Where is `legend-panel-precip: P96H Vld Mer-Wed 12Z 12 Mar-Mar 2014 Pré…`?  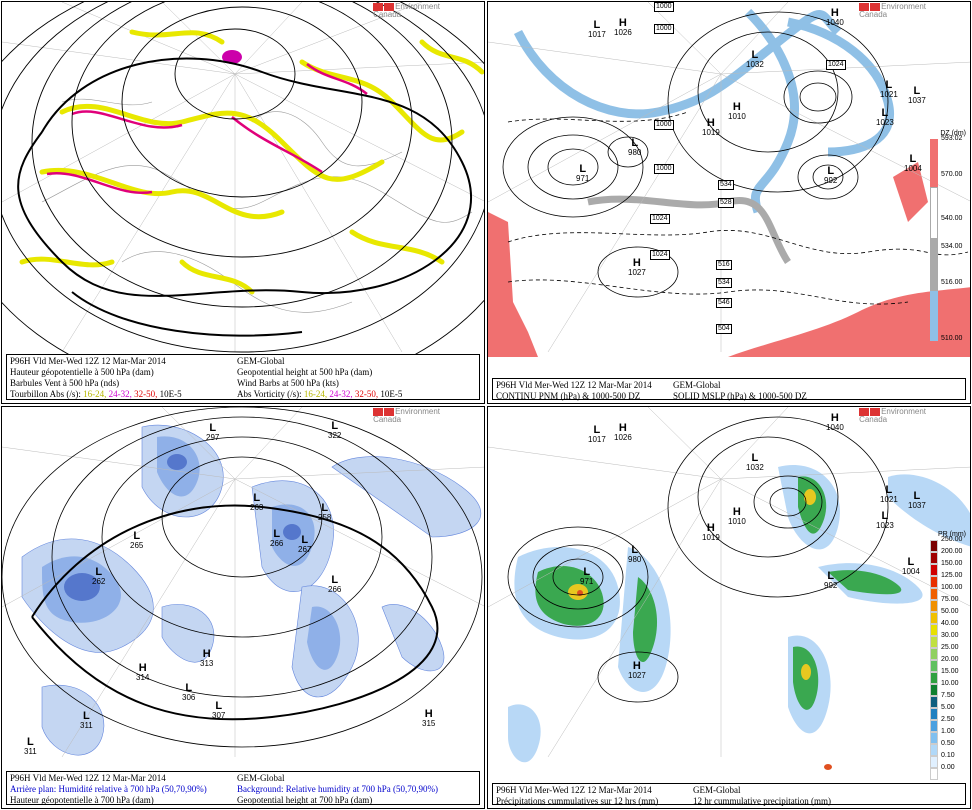
legend-panel-precip: P96H Vld Mer-Wed 12Z 12 Mar-Mar 2014 Pré… is located at coordinates (729, 794).